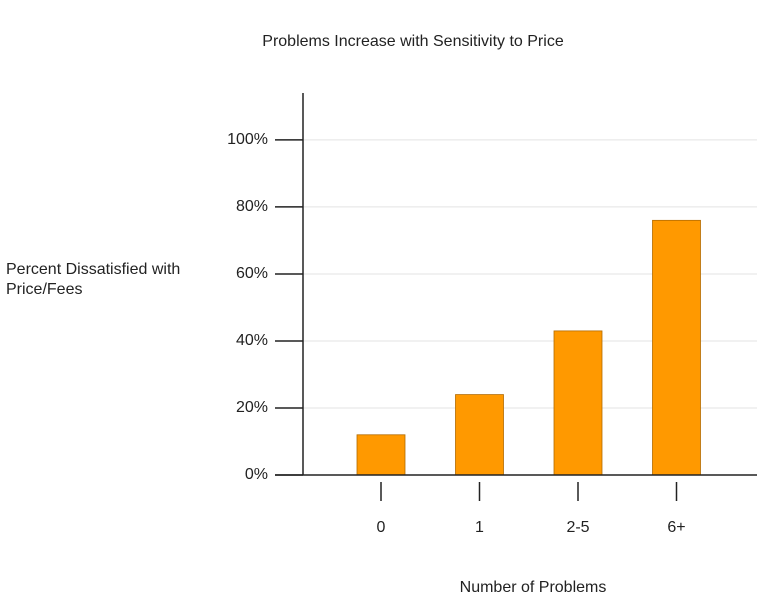  What do you see at coordinates (381, 527) in the screenshot?
I see `x-tick-label: 0` at bounding box center [381, 527].